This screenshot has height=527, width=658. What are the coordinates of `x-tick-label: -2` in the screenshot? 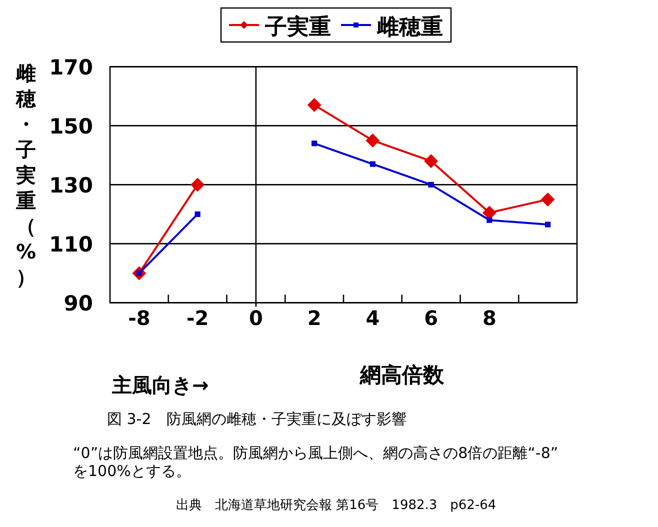 It's located at (197, 318).